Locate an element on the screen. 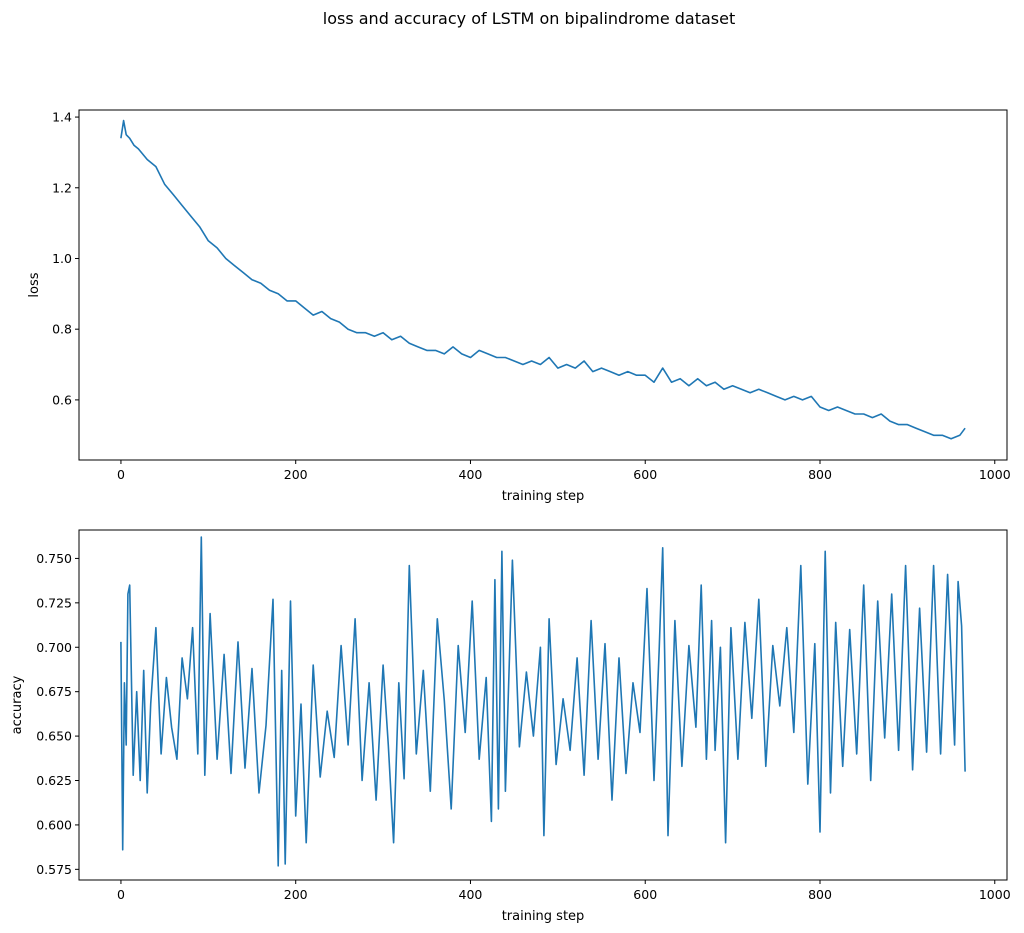 This screenshot has width=1024, height=933. accuracy-x-tick-label: 1000 is located at coordinates (995, 894).